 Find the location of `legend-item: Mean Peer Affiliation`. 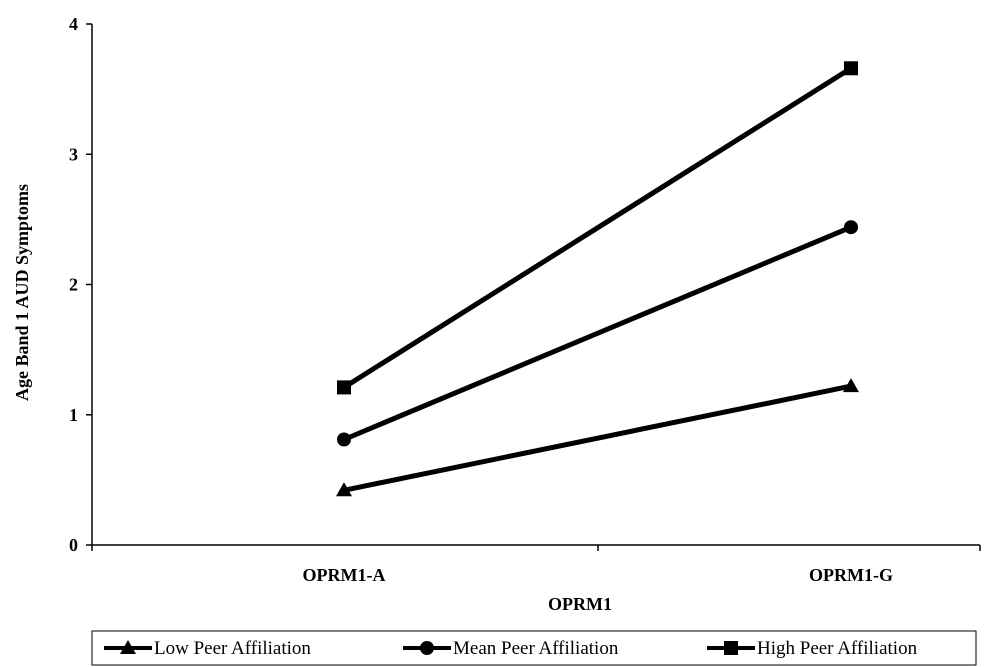

legend-item: Mean Peer Affiliation is located at coordinates (511, 648).